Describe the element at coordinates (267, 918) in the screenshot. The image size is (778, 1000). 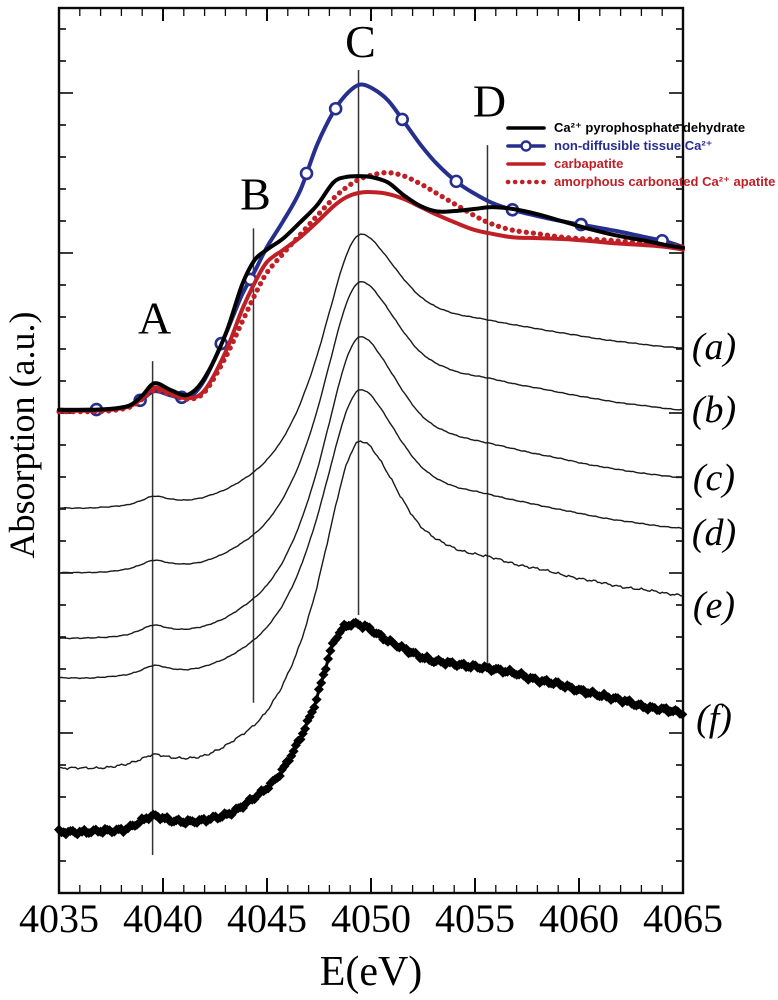
I see `x-tick-label: 4045` at that location.